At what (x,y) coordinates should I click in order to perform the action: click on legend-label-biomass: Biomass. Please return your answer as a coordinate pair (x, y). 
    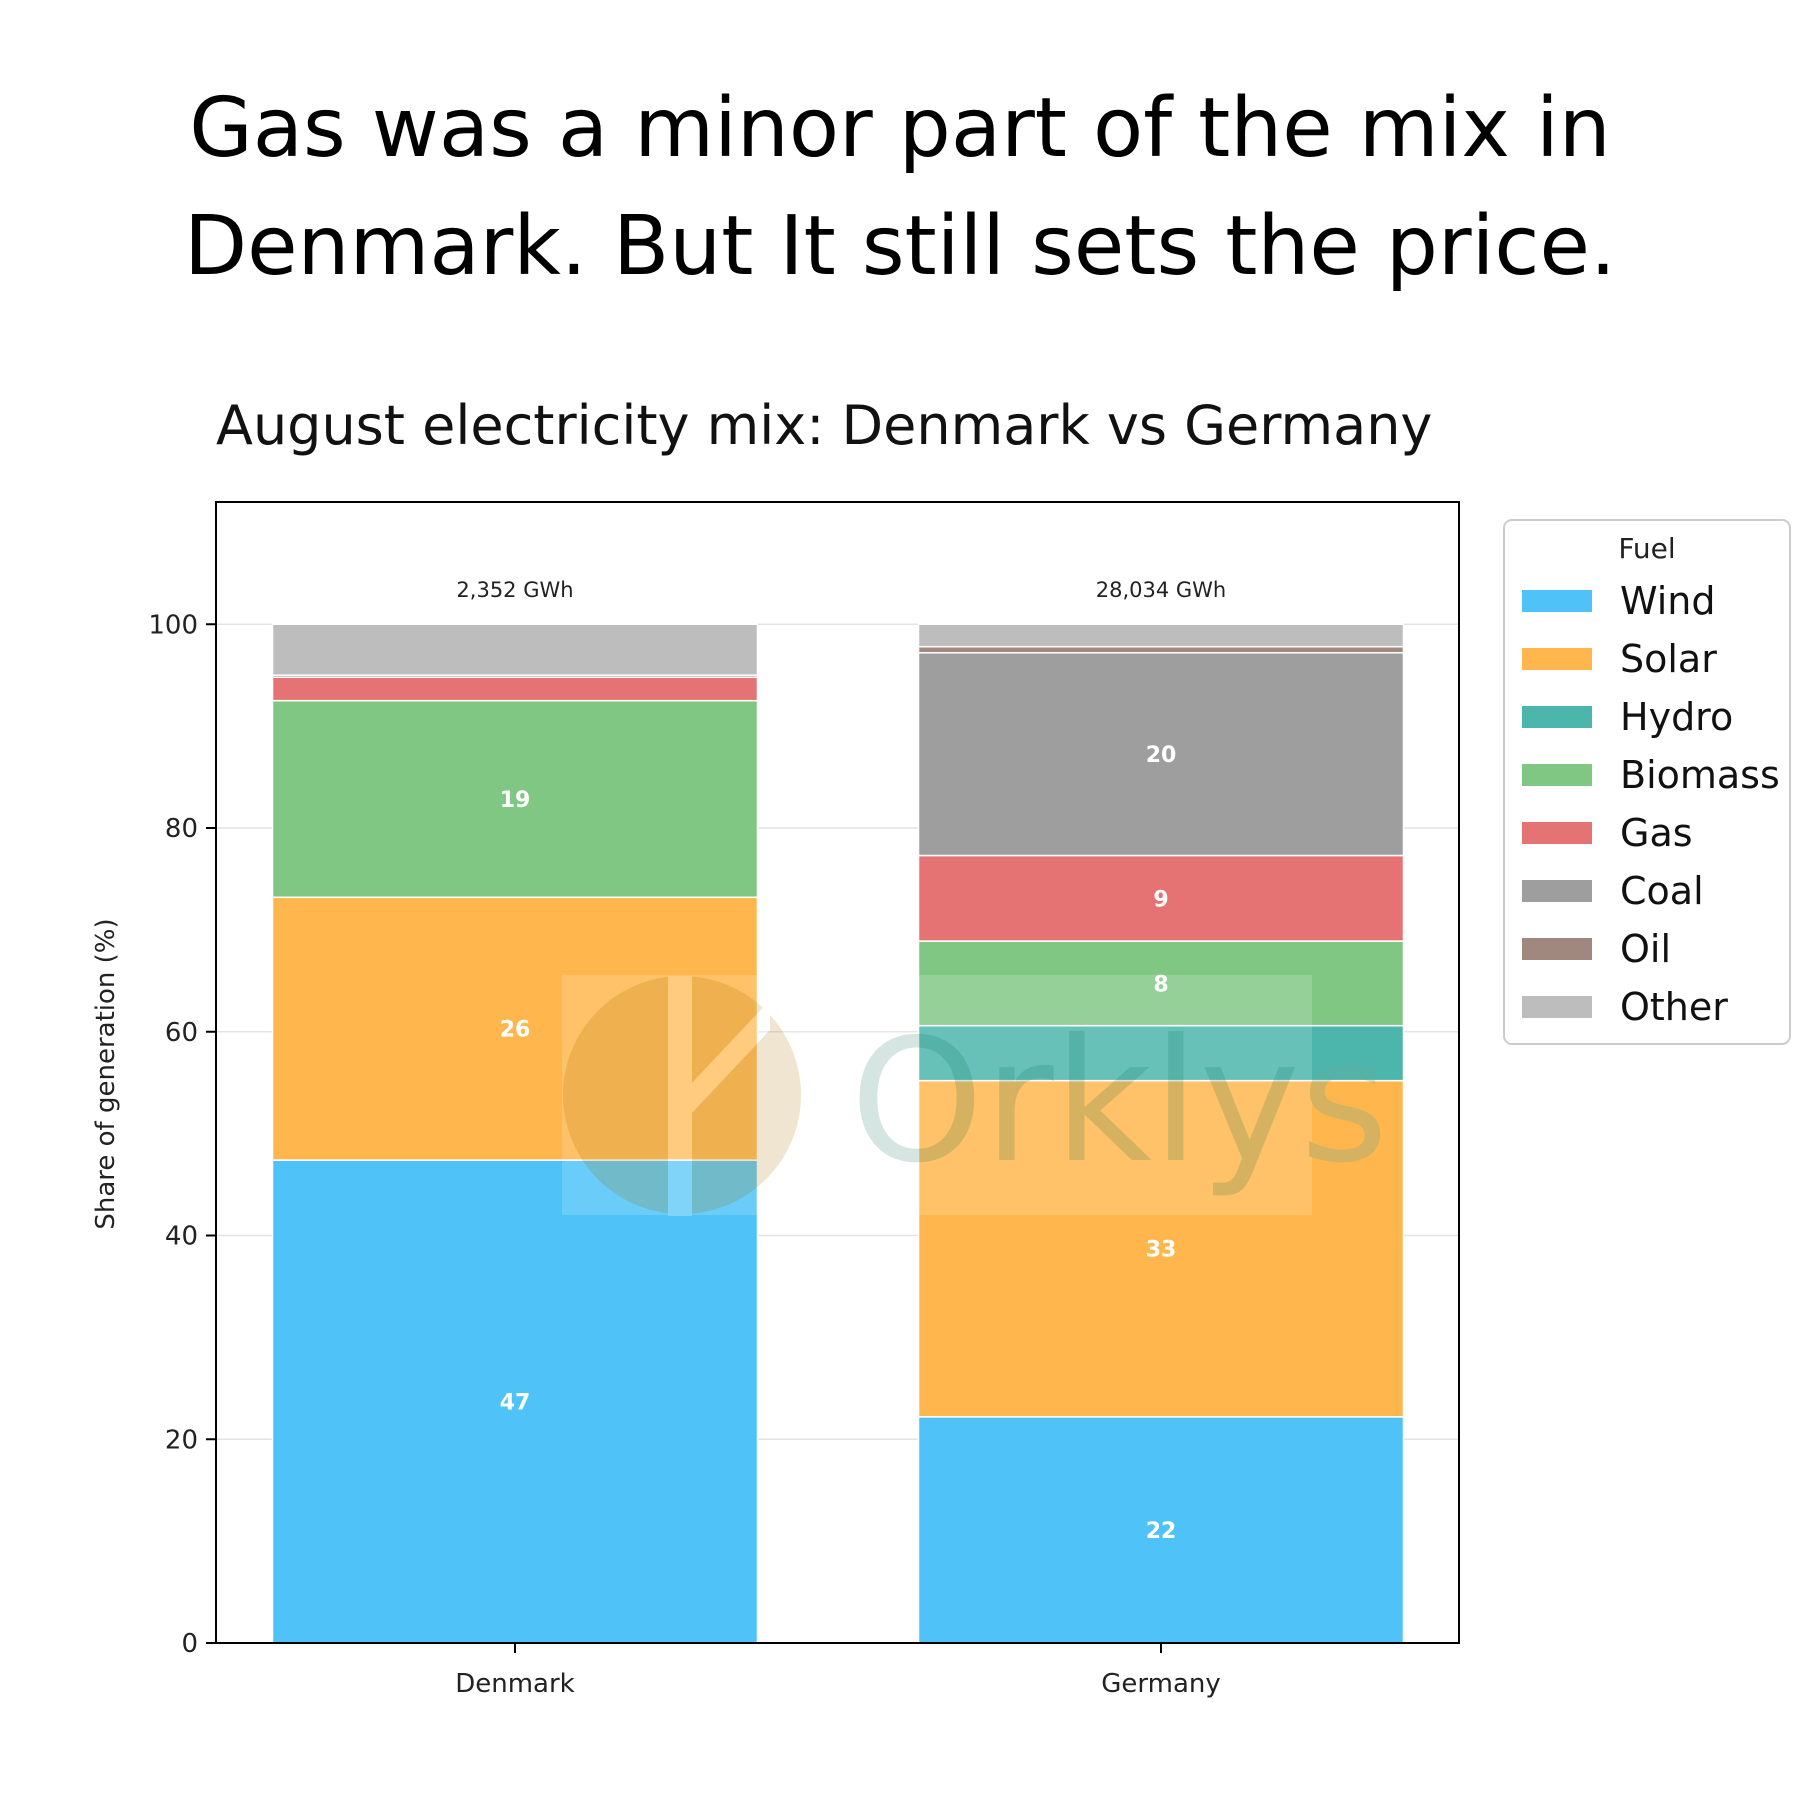
    Looking at the image, I should click on (1700, 775).